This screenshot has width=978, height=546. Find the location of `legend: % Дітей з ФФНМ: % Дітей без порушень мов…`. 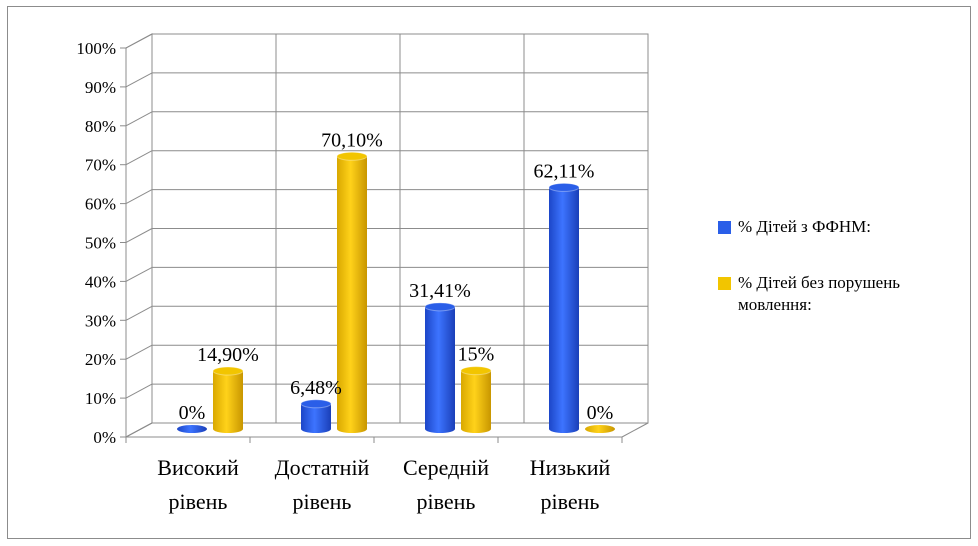

legend: % Дітей з ФФНМ: % Дітей без порушень мов… is located at coordinates (809, 266).